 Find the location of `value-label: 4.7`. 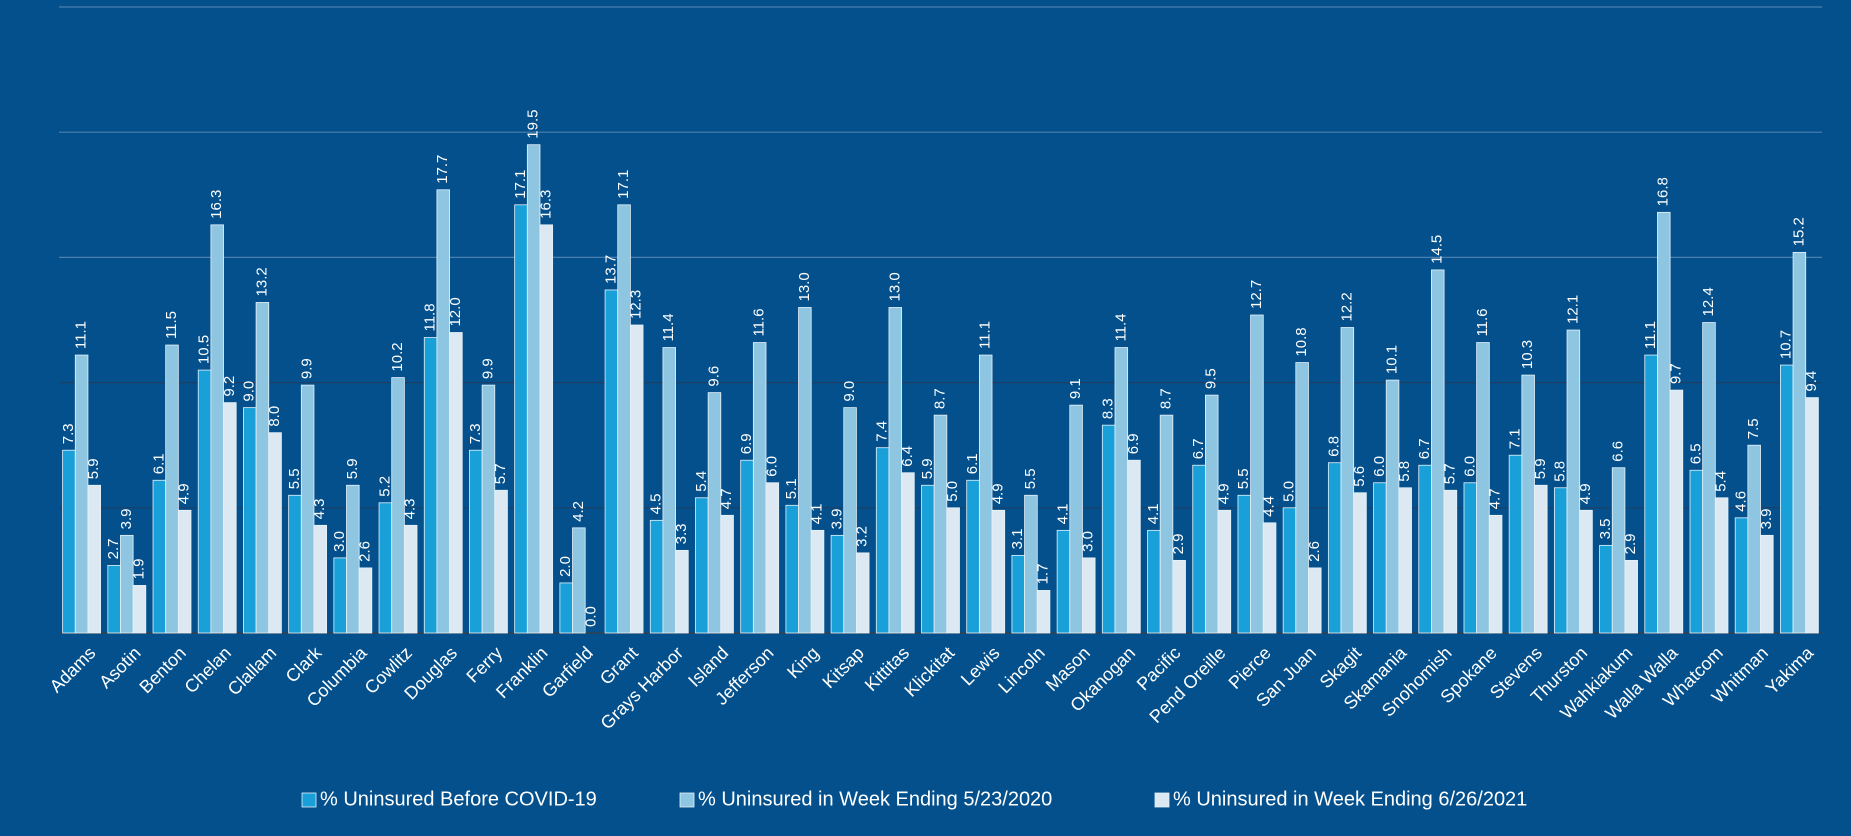

value-label: 4.7 is located at coordinates (726, 498).